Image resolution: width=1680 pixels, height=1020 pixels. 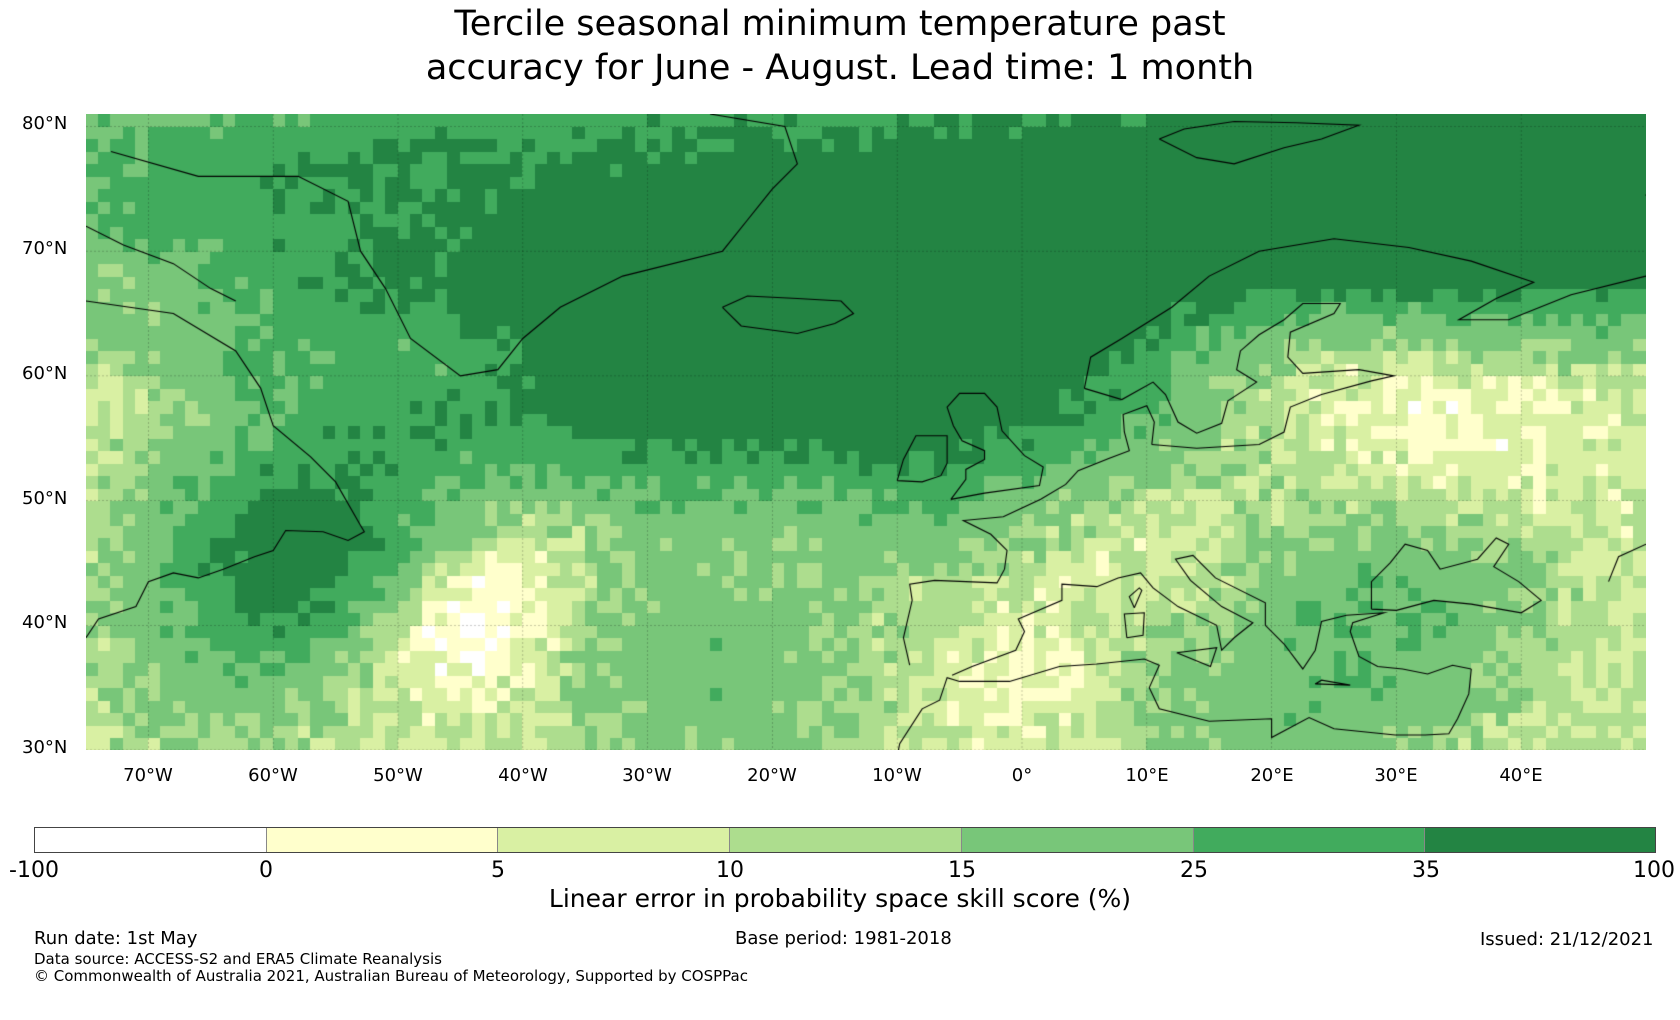 I want to click on lat-label-80n: 80°N, so click(x=45, y=123).